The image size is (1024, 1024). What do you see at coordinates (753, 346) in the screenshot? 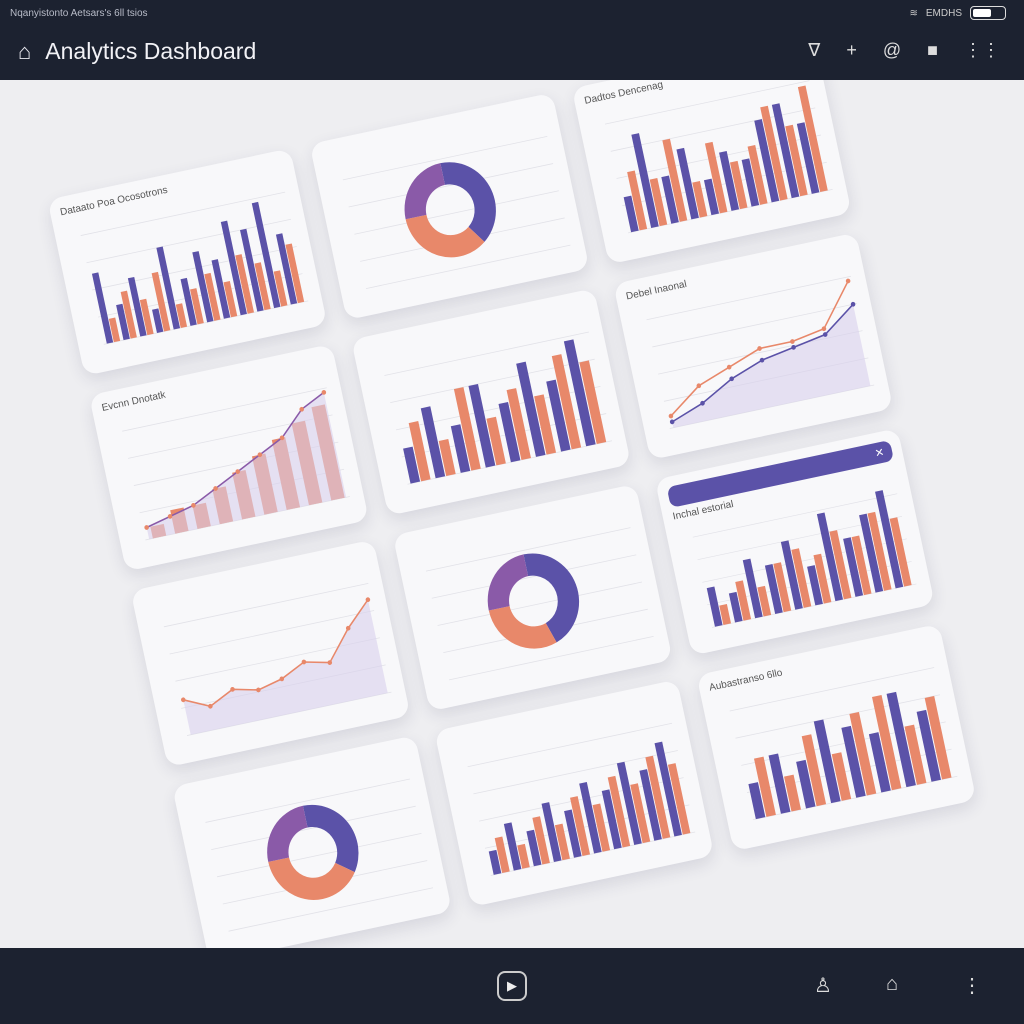
I see `chart-card: Debel Inaonal` at bounding box center [753, 346].